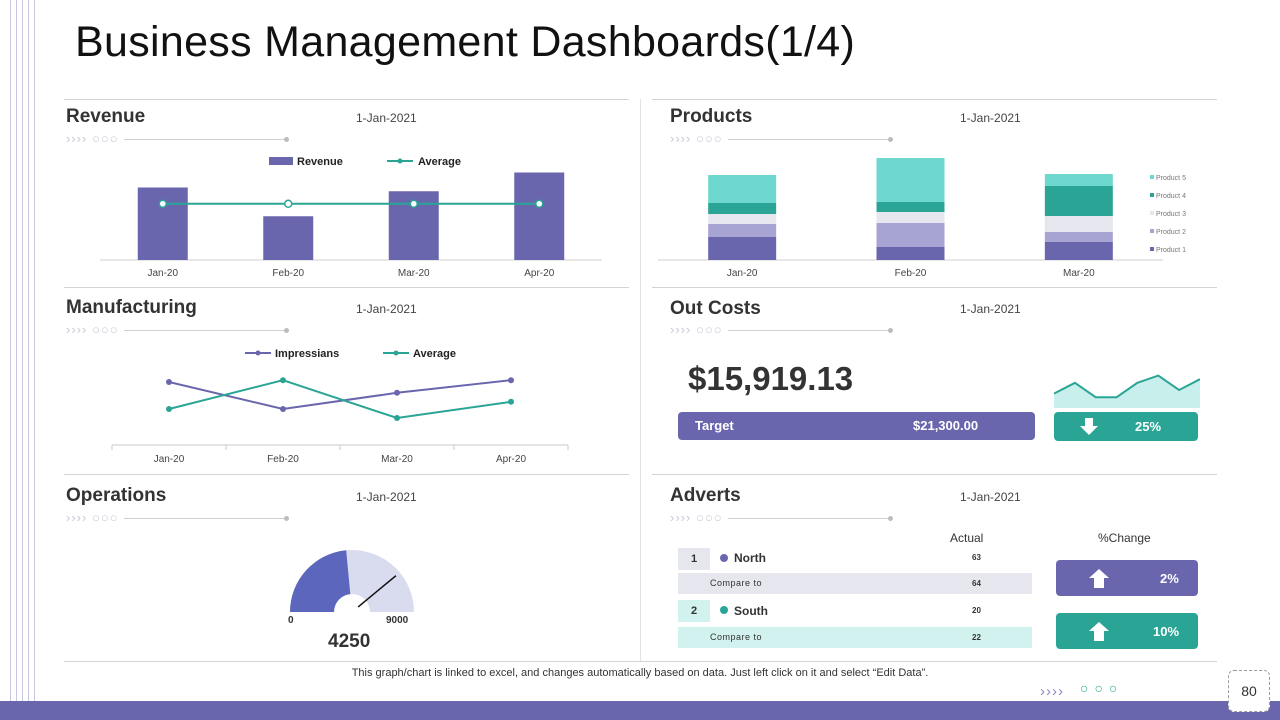 The height and width of the screenshot is (720, 1280). I want to click on adverts-col-actual: Actual, so click(967, 538).